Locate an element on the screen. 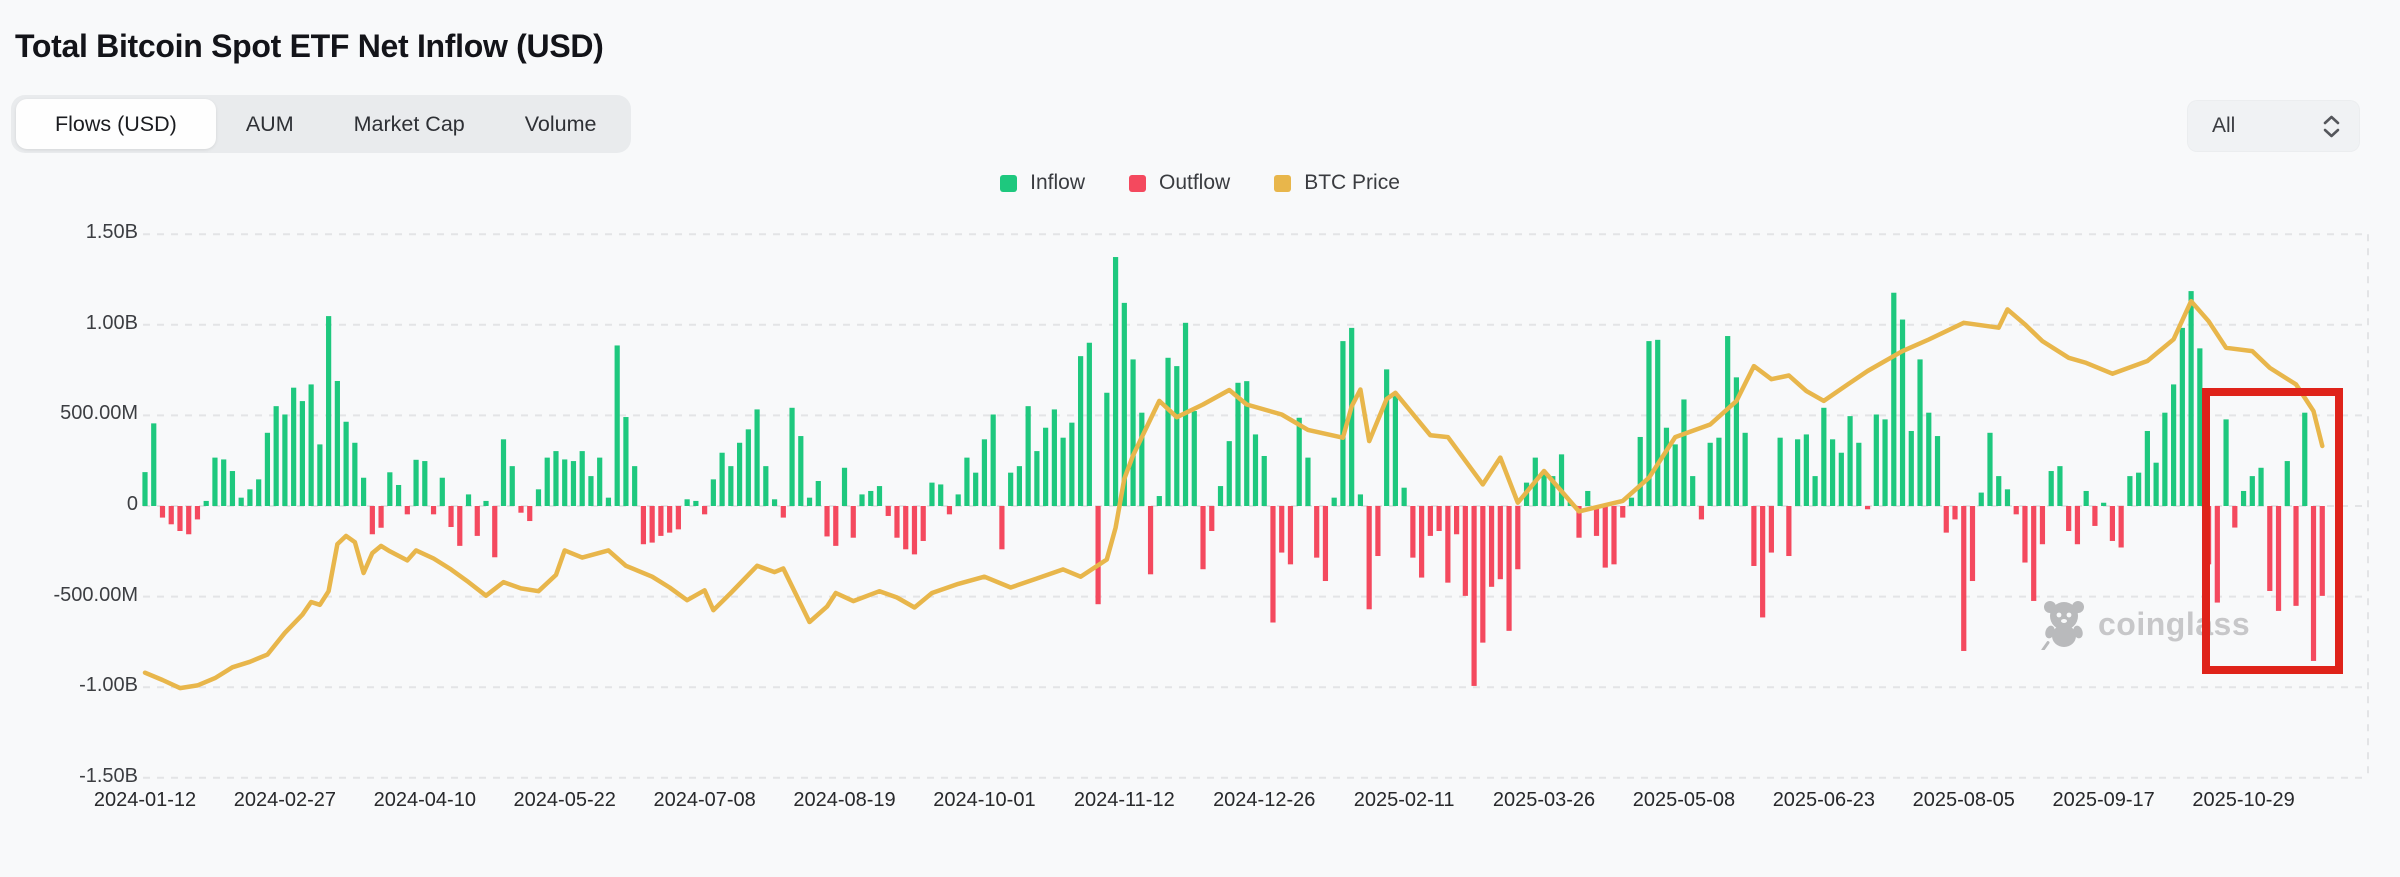 The image size is (2400, 877). time-range-select: All is located at coordinates (2273, 126).